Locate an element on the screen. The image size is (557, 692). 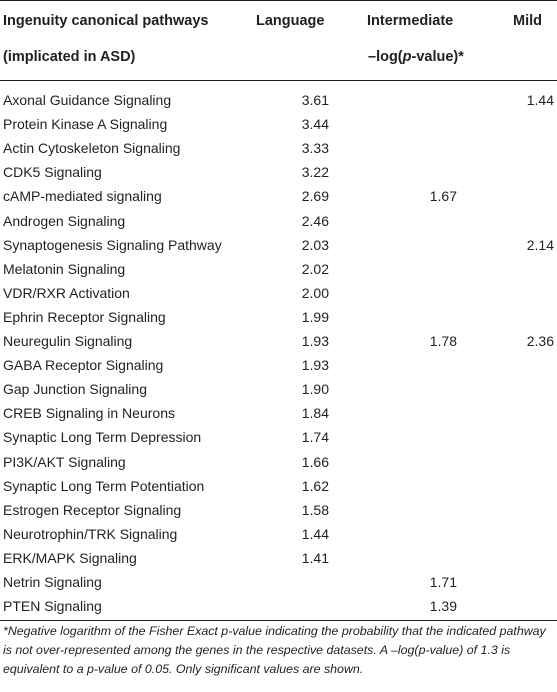
table-row: Neuregulin Signaling 1.93 1.78 2.36 is located at coordinates (278, 341).